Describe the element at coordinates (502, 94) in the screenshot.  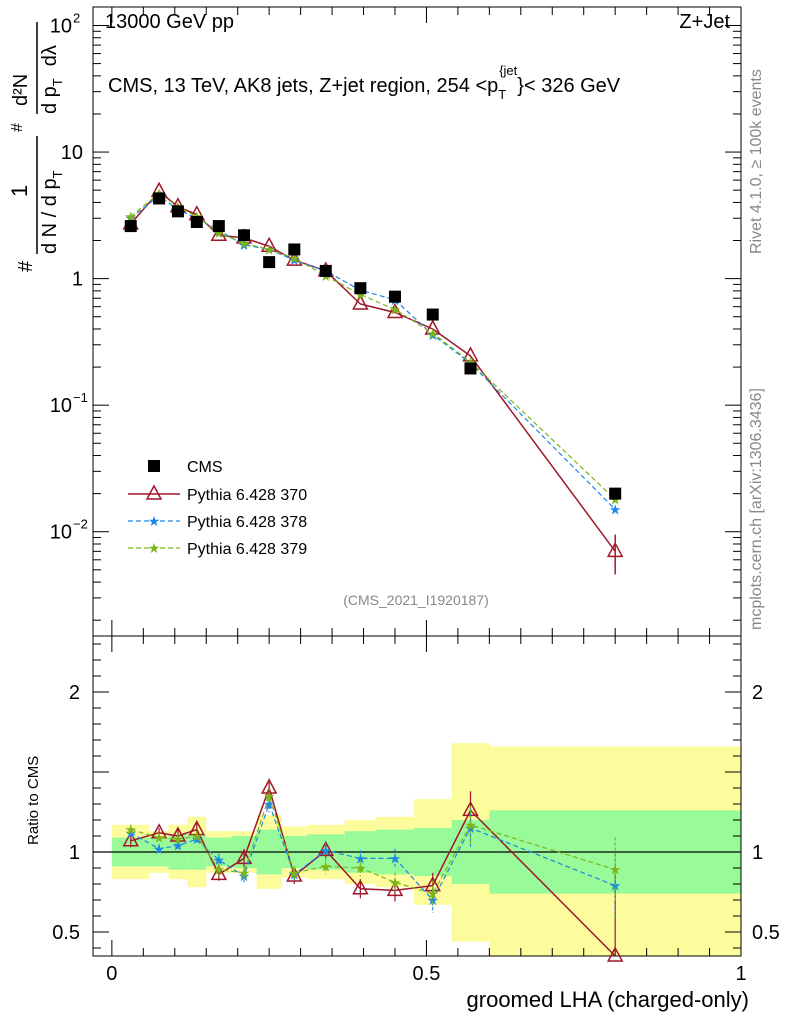
I see `plot-title-sub: T` at that location.